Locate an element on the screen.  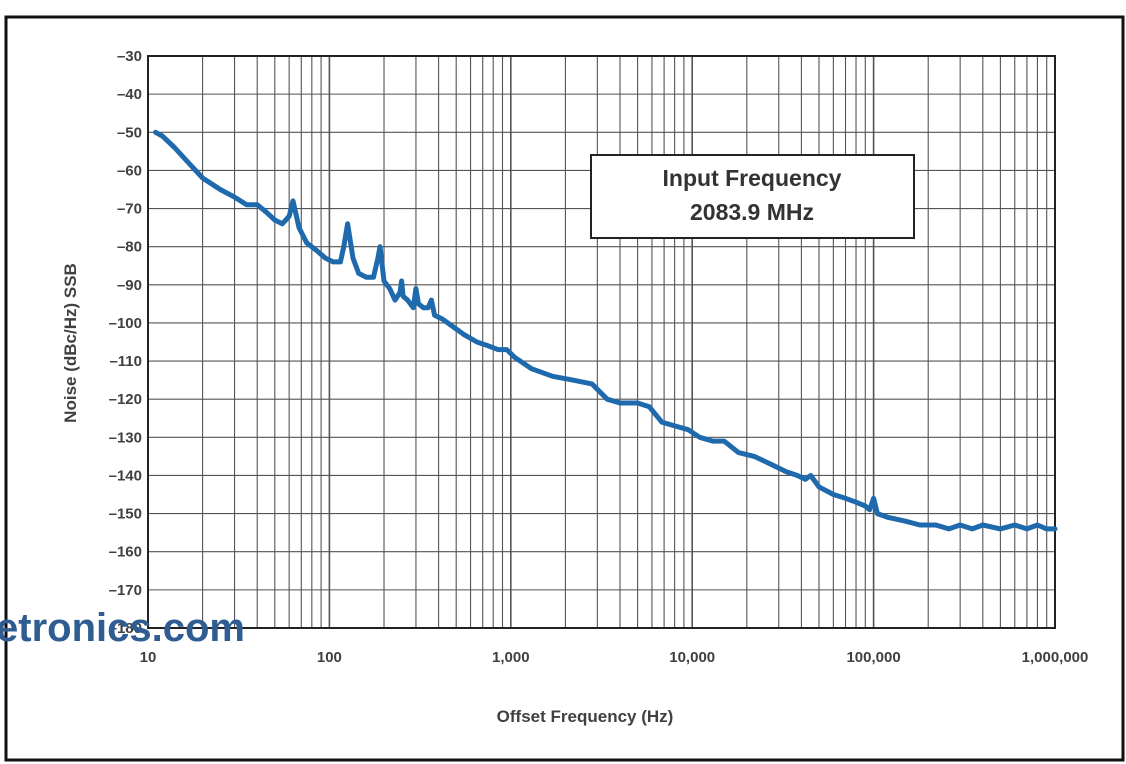
y-tick-label: –100 is located at coordinates (125, 323).